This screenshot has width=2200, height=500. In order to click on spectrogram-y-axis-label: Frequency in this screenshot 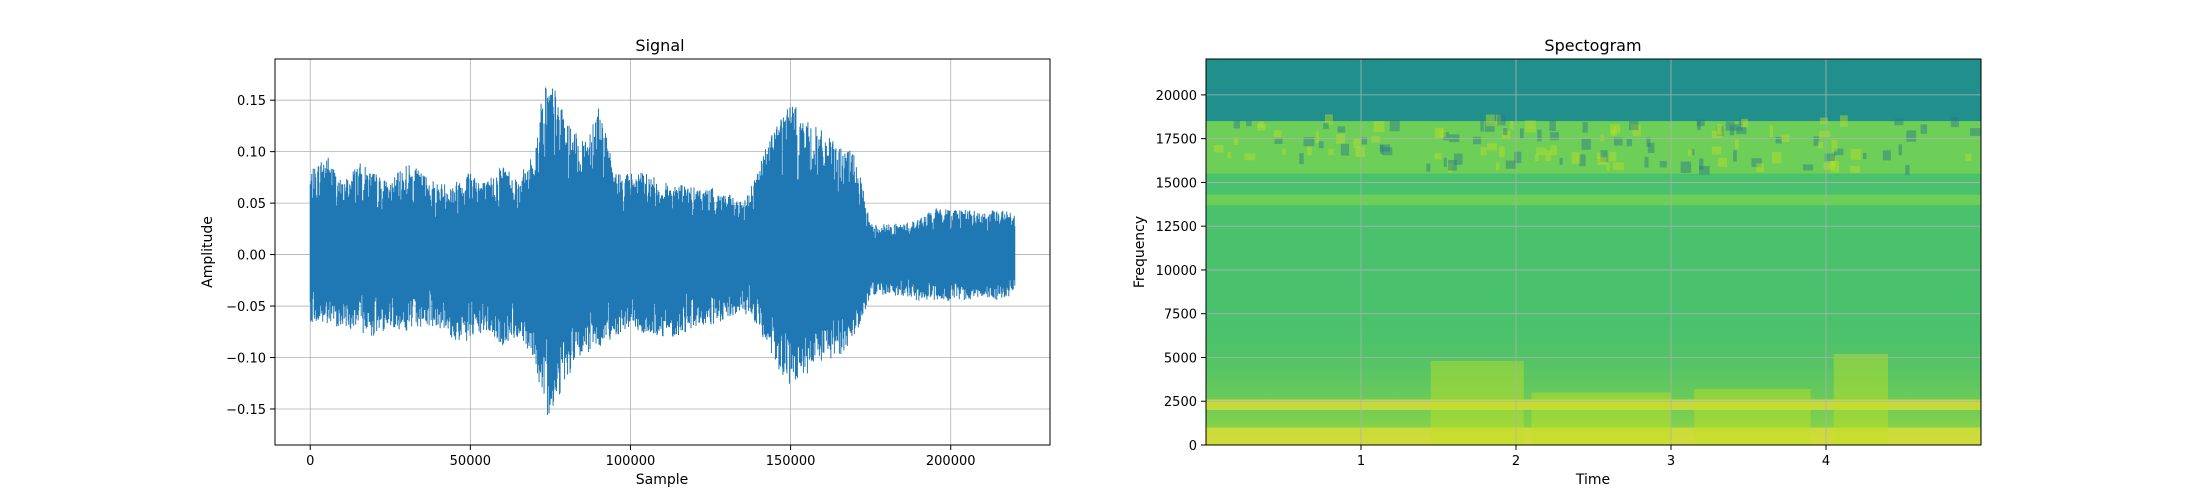, I will do `click(1140, 252)`.